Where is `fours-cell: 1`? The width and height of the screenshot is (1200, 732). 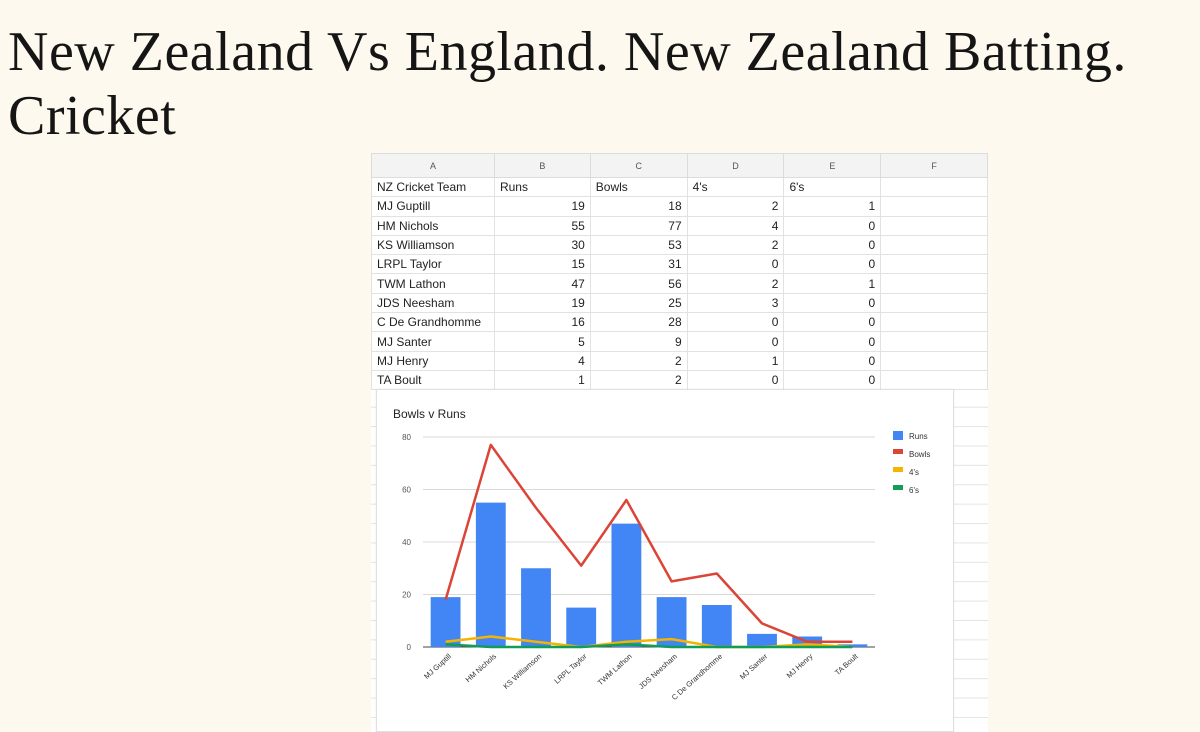 fours-cell: 1 is located at coordinates (735, 360).